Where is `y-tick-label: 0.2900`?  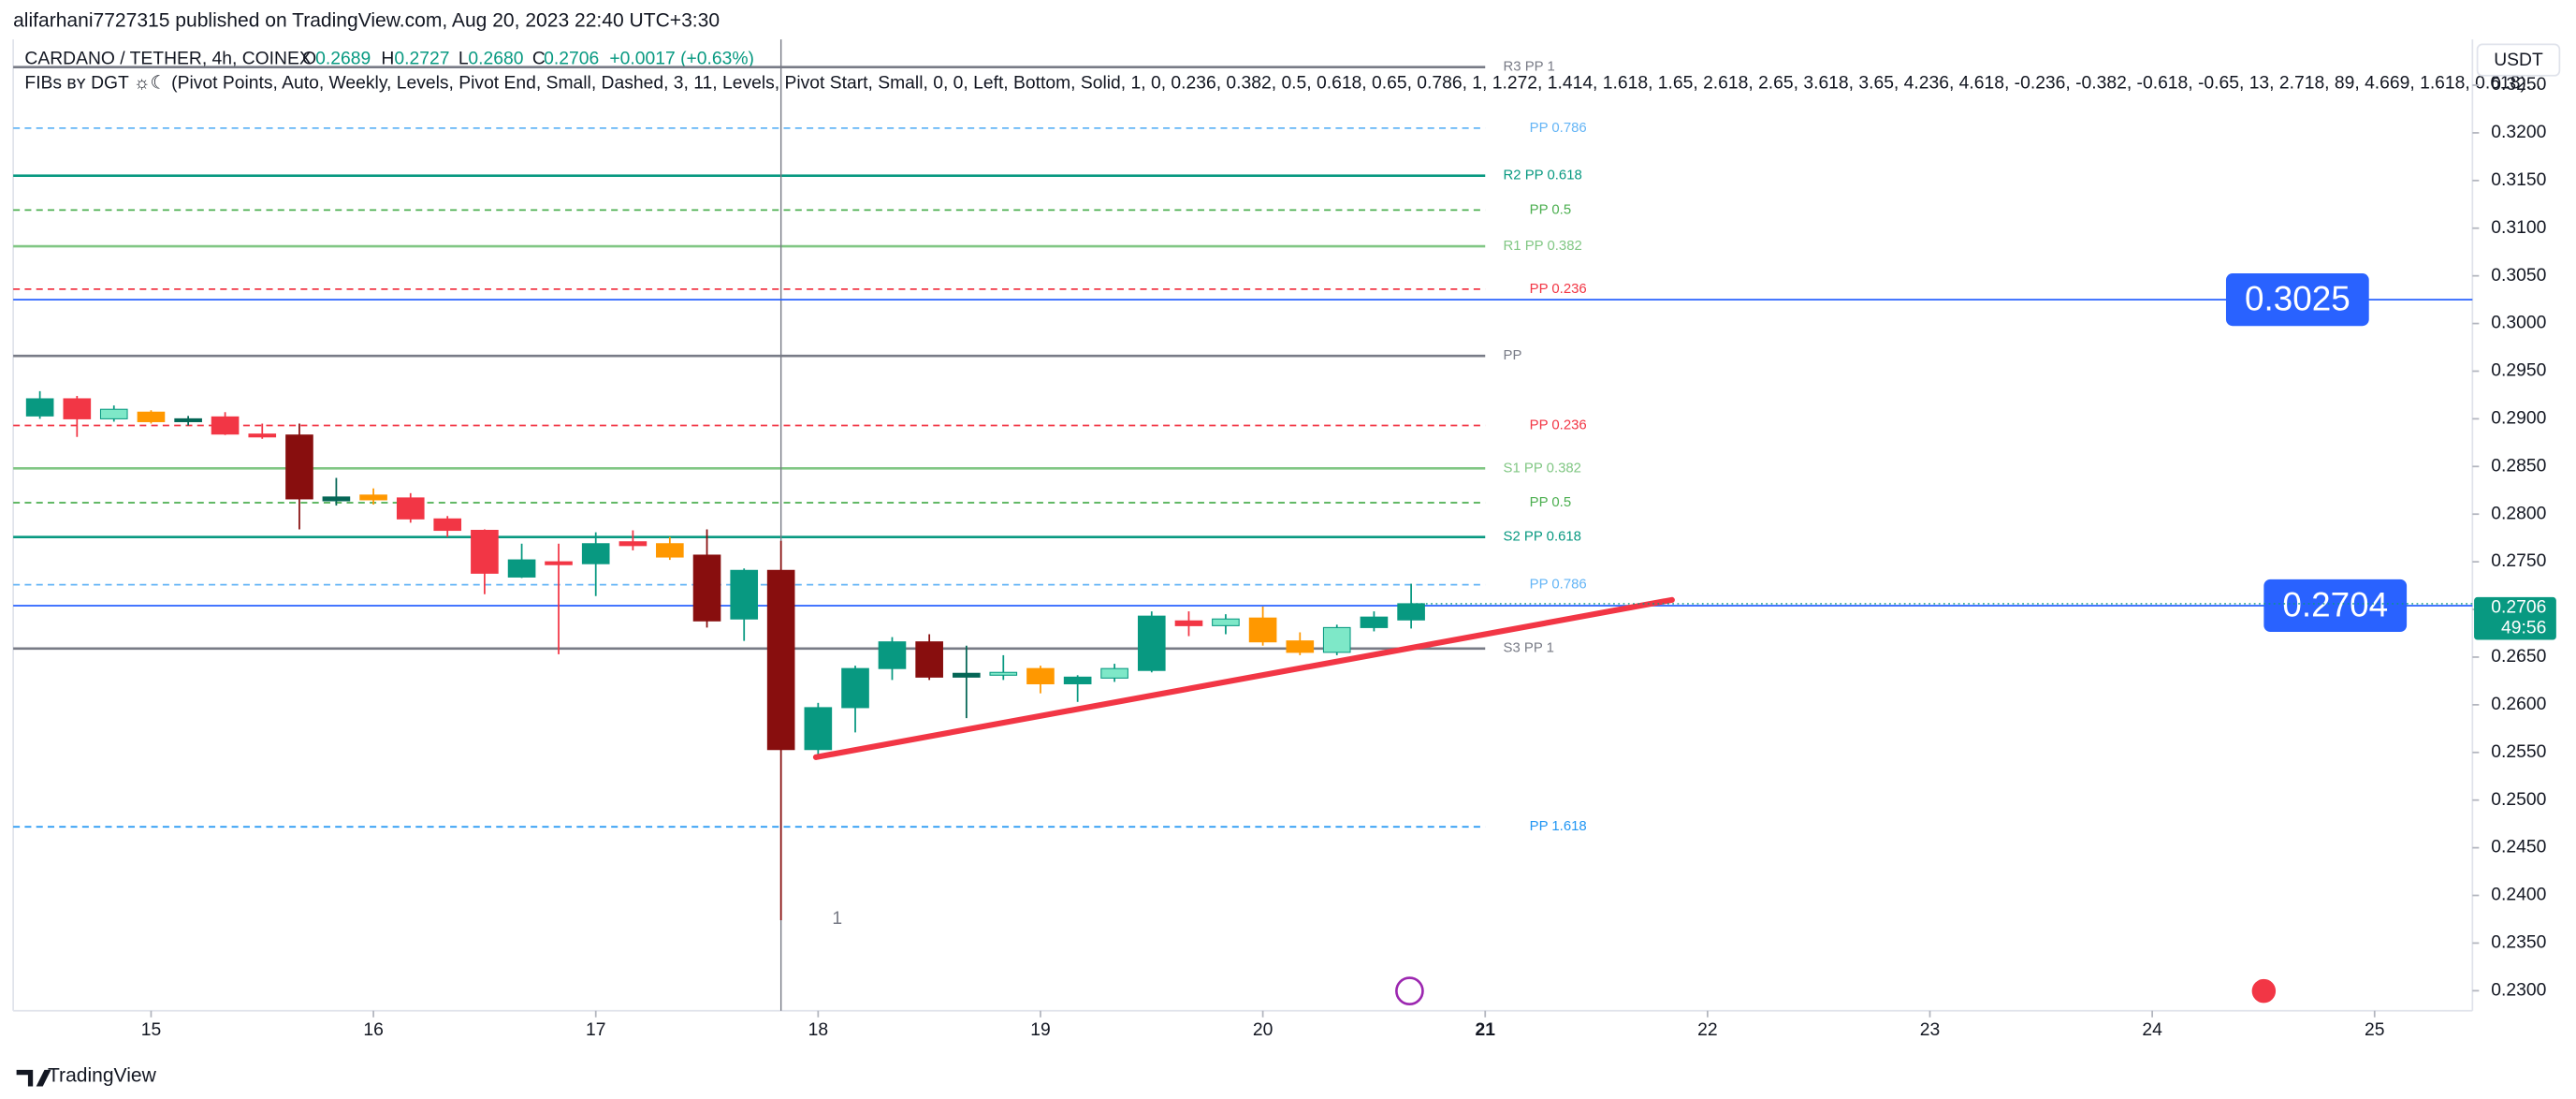
y-tick-label: 0.2900 is located at coordinates (2518, 418).